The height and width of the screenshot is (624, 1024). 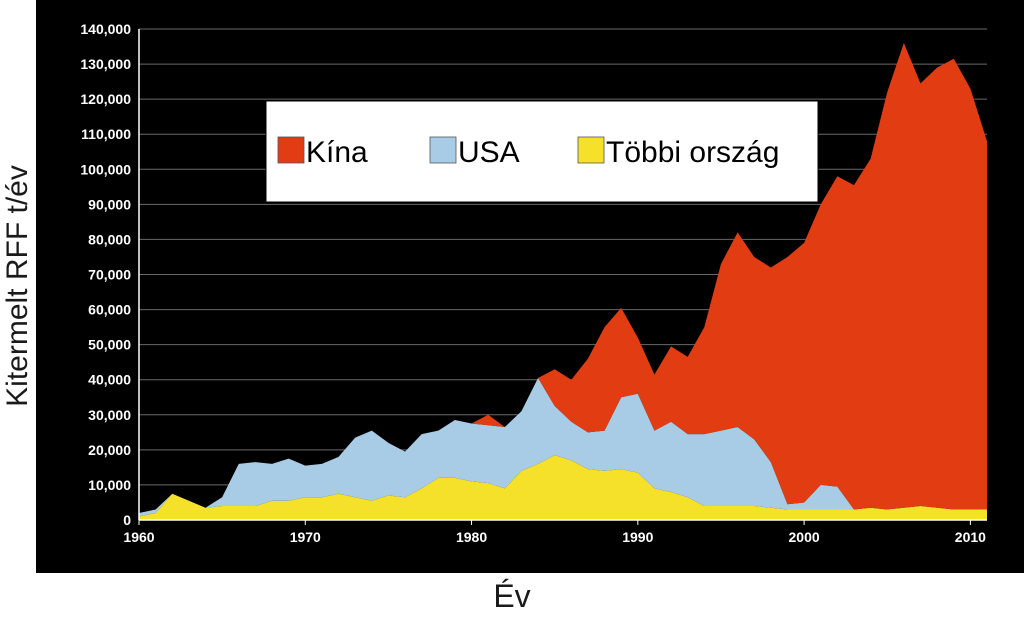 What do you see at coordinates (637, 537) in the screenshot?
I see `x-tick-label: 1990` at bounding box center [637, 537].